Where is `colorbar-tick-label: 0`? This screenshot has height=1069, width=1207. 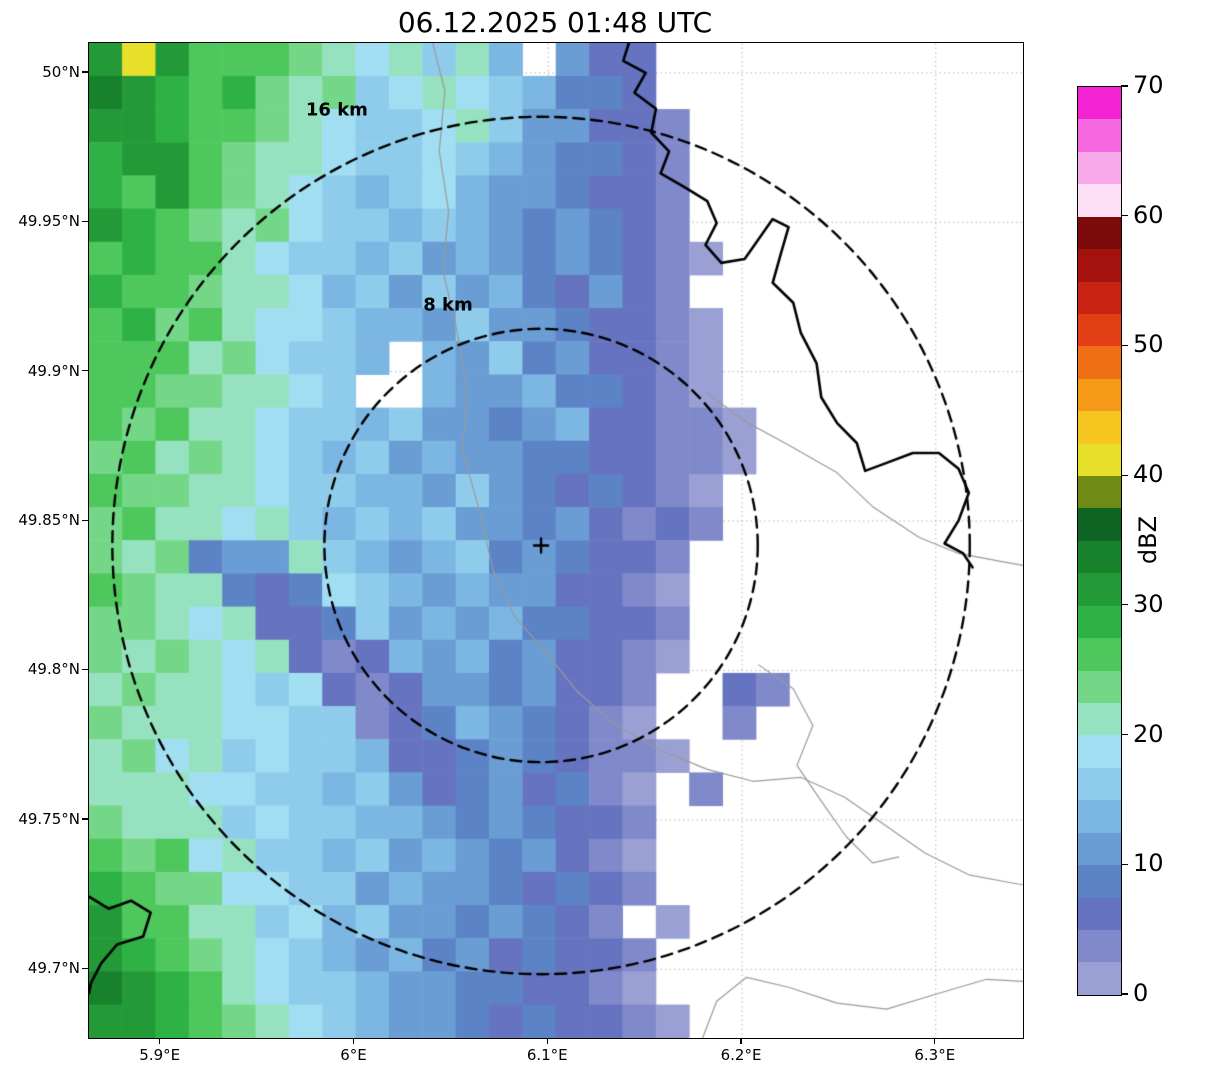
colorbar-tick-label: 0 is located at coordinates (1141, 993).